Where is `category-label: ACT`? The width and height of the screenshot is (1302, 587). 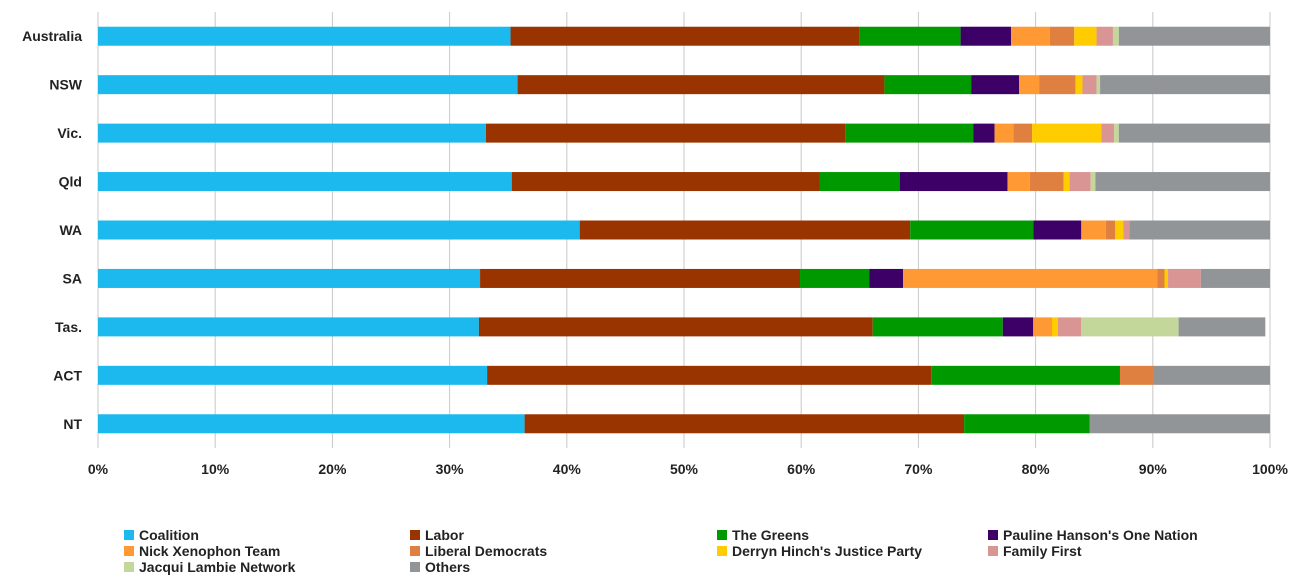 category-label: ACT is located at coordinates (67, 375).